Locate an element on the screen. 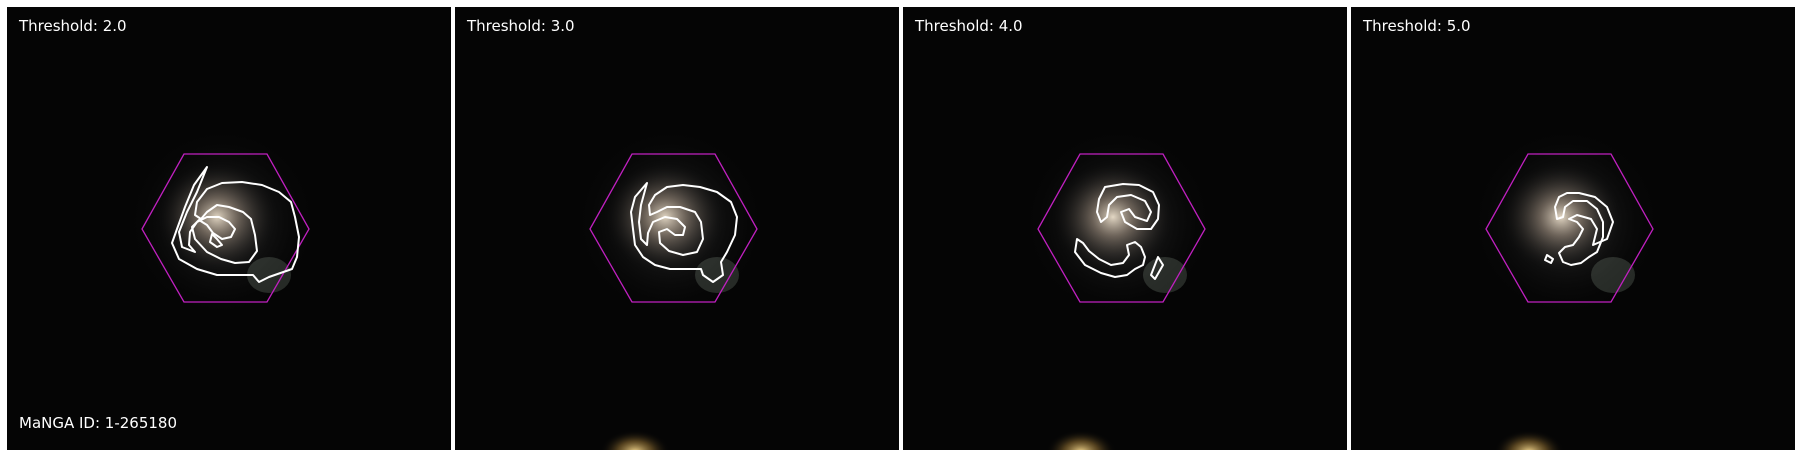 The image size is (1800, 457). threshold-label: Threshold: 3.0 is located at coordinates (521, 26).